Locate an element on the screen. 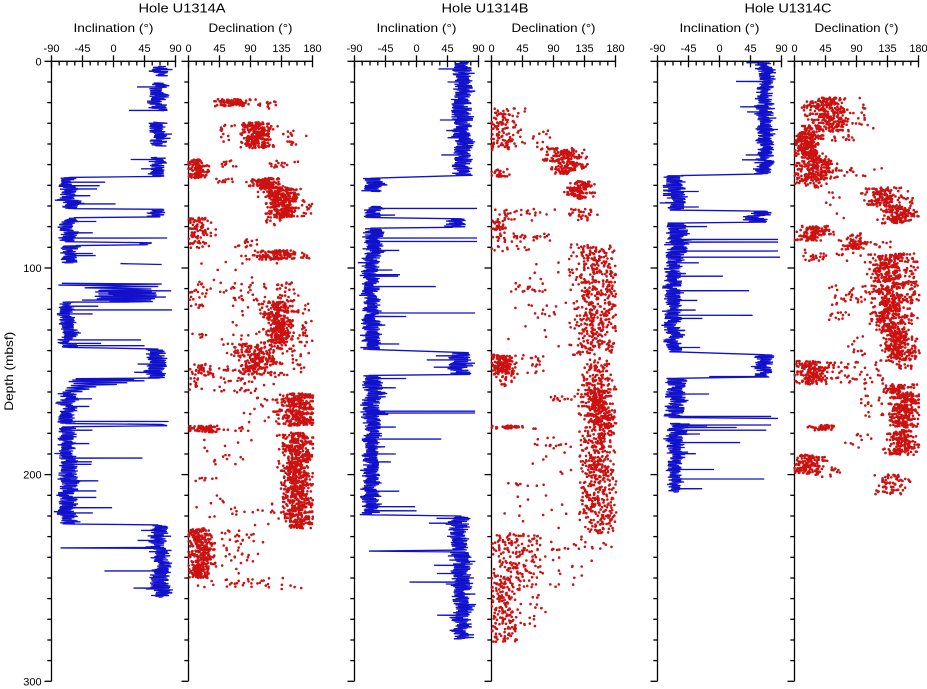  svg-text: Hole U1314A is located at coordinates (182, 7).